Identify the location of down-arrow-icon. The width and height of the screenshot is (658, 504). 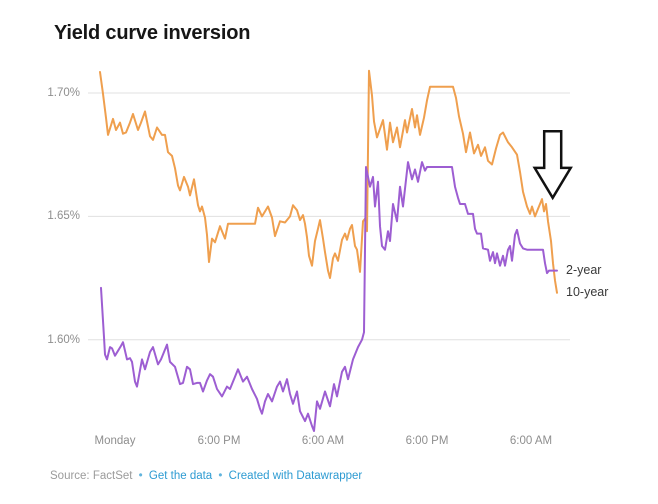
(552, 165).